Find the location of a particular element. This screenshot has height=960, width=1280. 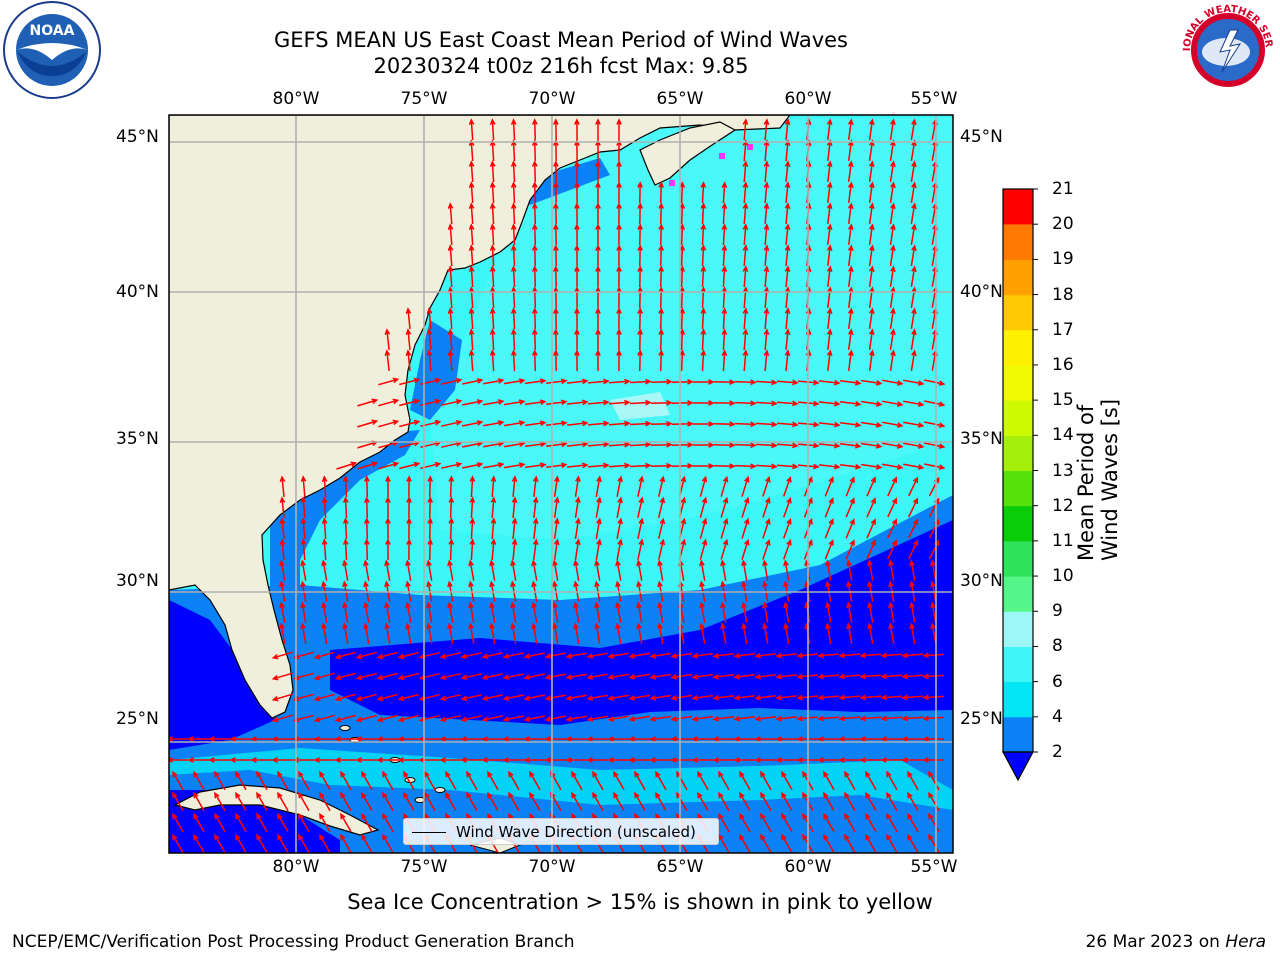

lat-label-left-30n: 30°N is located at coordinates (137, 581).